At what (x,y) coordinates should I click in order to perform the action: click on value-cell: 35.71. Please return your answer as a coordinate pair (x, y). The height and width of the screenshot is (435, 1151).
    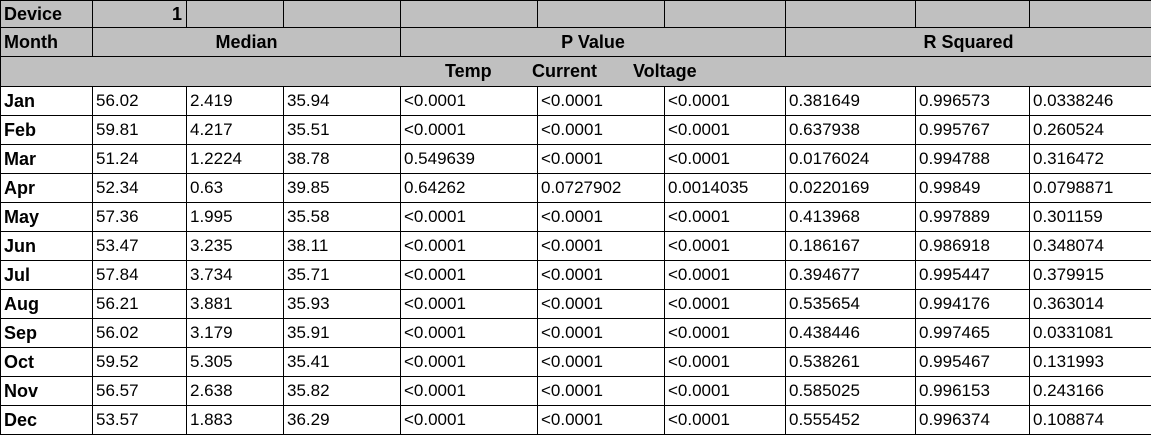
    Looking at the image, I should click on (342, 275).